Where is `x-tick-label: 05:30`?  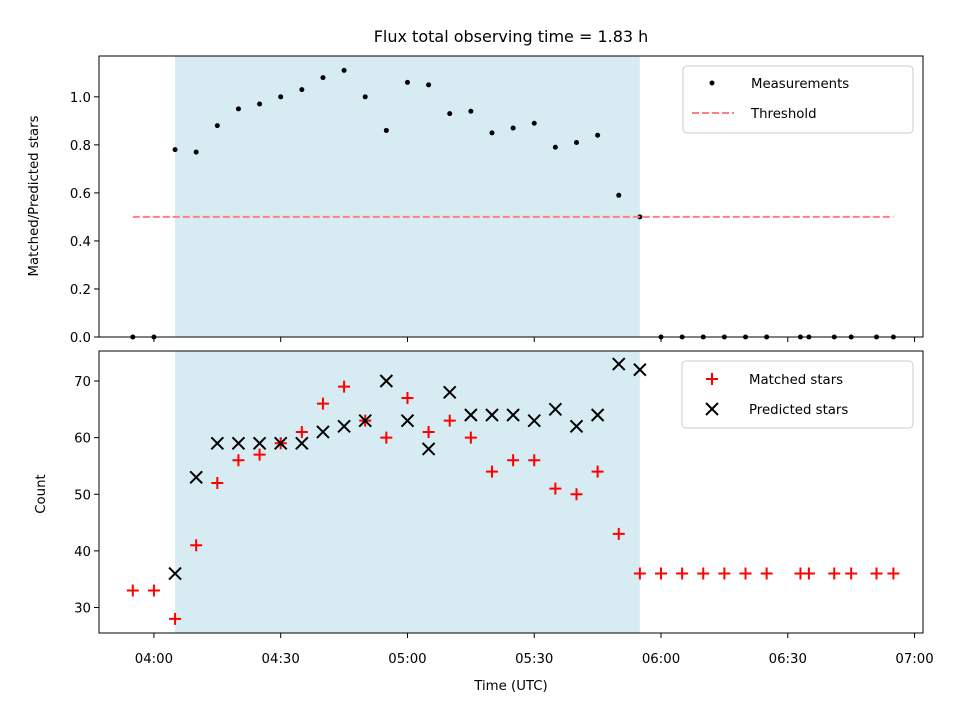 x-tick-label: 05:30 is located at coordinates (534, 659).